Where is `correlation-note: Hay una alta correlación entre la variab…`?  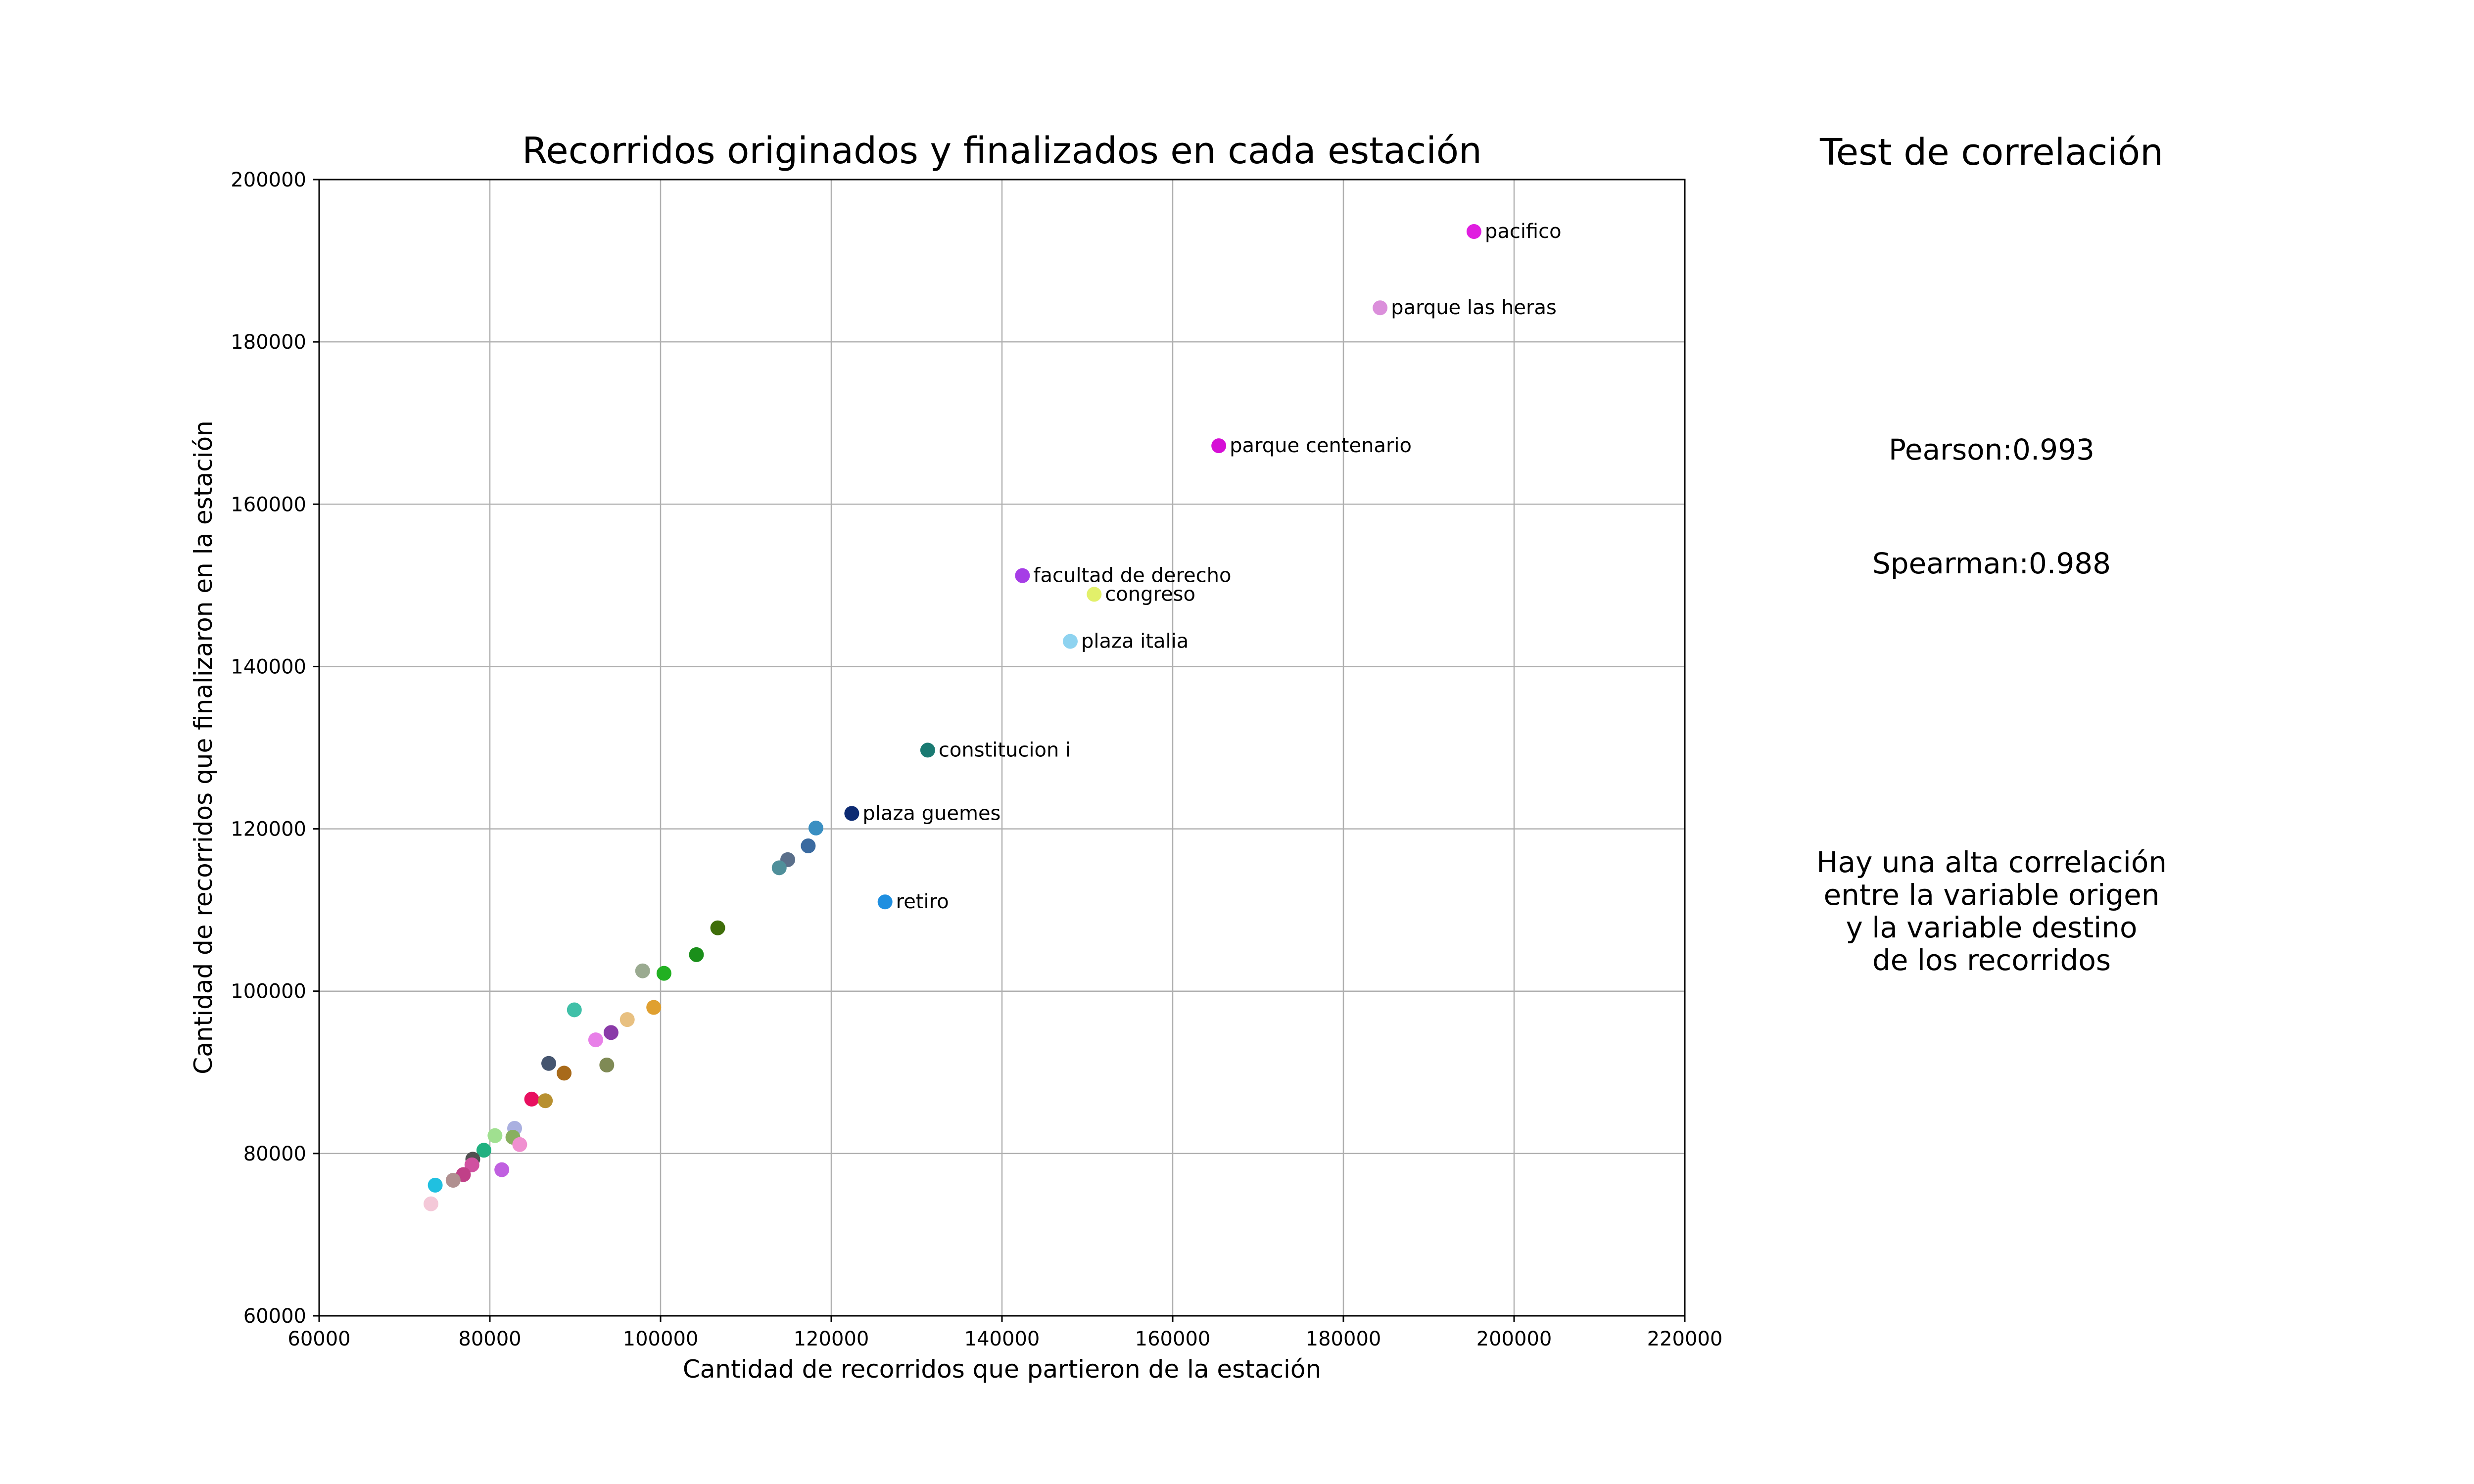 correlation-note: Hay una alta correlación entre la variab… is located at coordinates (1992, 911).